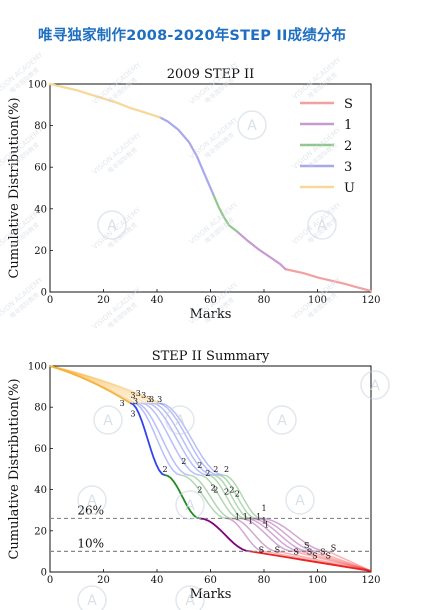 The width and height of the screenshot is (422, 610). What do you see at coordinates (44, 573) in the screenshot?
I see `y-tick-label: 0` at bounding box center [44, 573].